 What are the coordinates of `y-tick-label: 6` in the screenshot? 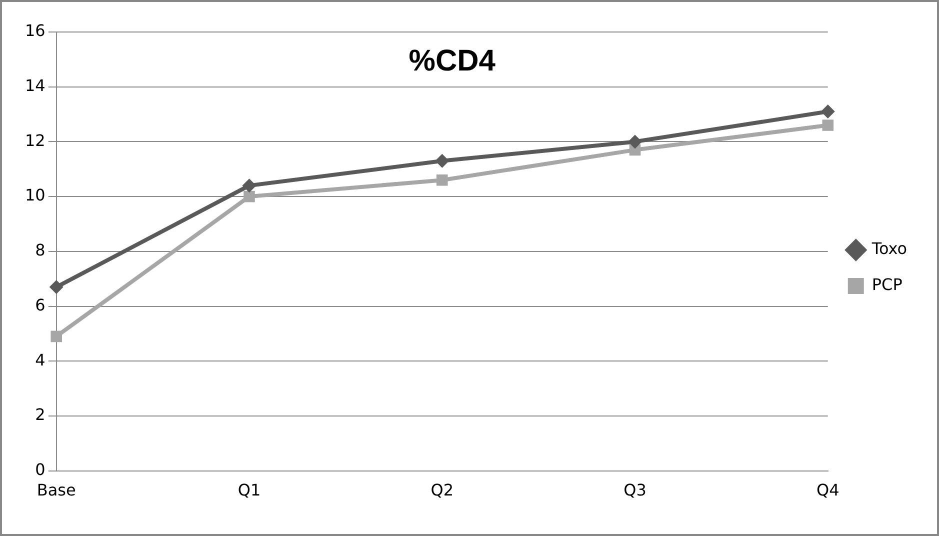 It's located at (40, 304).